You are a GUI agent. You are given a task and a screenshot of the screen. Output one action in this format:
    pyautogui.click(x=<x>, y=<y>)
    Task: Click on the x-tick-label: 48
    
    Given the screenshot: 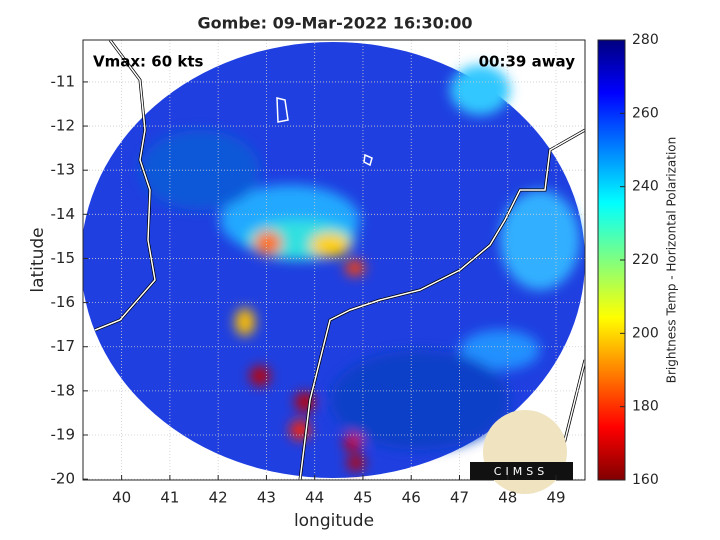 What is the action you would take?
    pyautogui.click(x=507, y=498)
    